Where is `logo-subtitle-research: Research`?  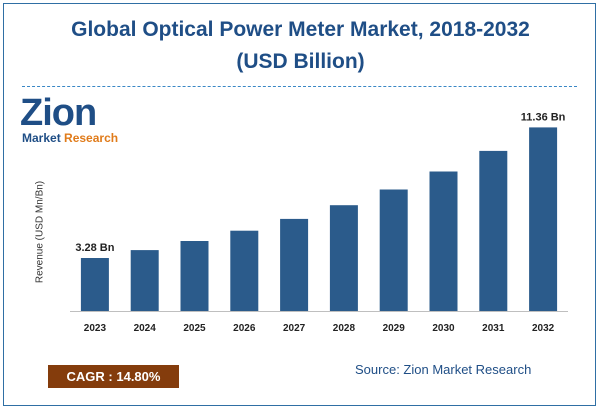
logo-subtitle-research: Research is located at coordinates (91, 138).